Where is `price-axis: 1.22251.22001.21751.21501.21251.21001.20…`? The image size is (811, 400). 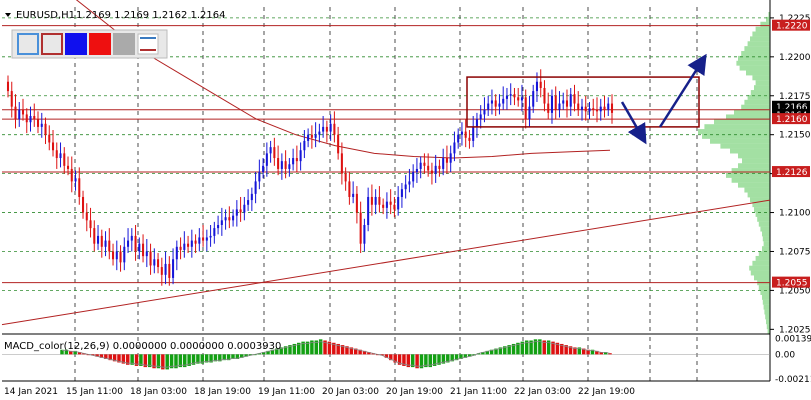
price-axis: 1.22251.22001.21751.21501.21251.21001.20… is located at coordinates (790, 199).